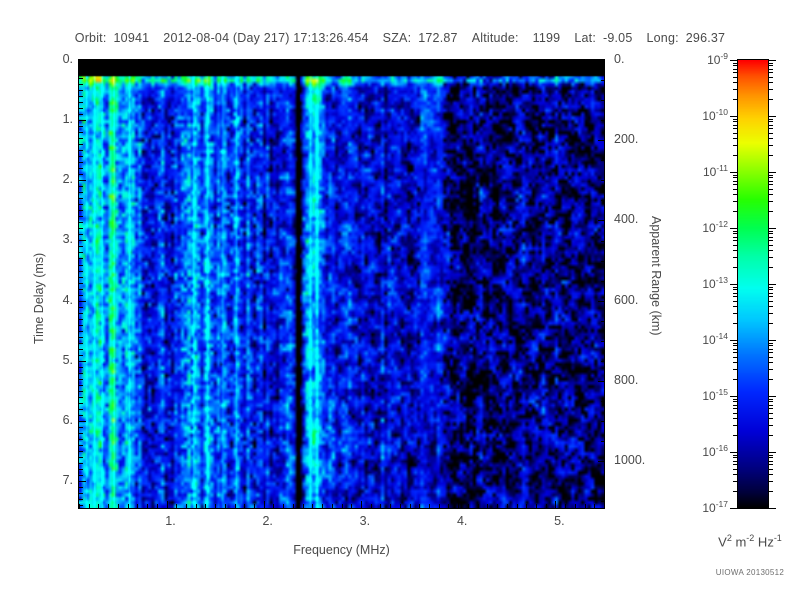 Image resolution: width=800 pixels, height=600 pixels. I want to click on unit-m-exp: -2, so click(750, 538).